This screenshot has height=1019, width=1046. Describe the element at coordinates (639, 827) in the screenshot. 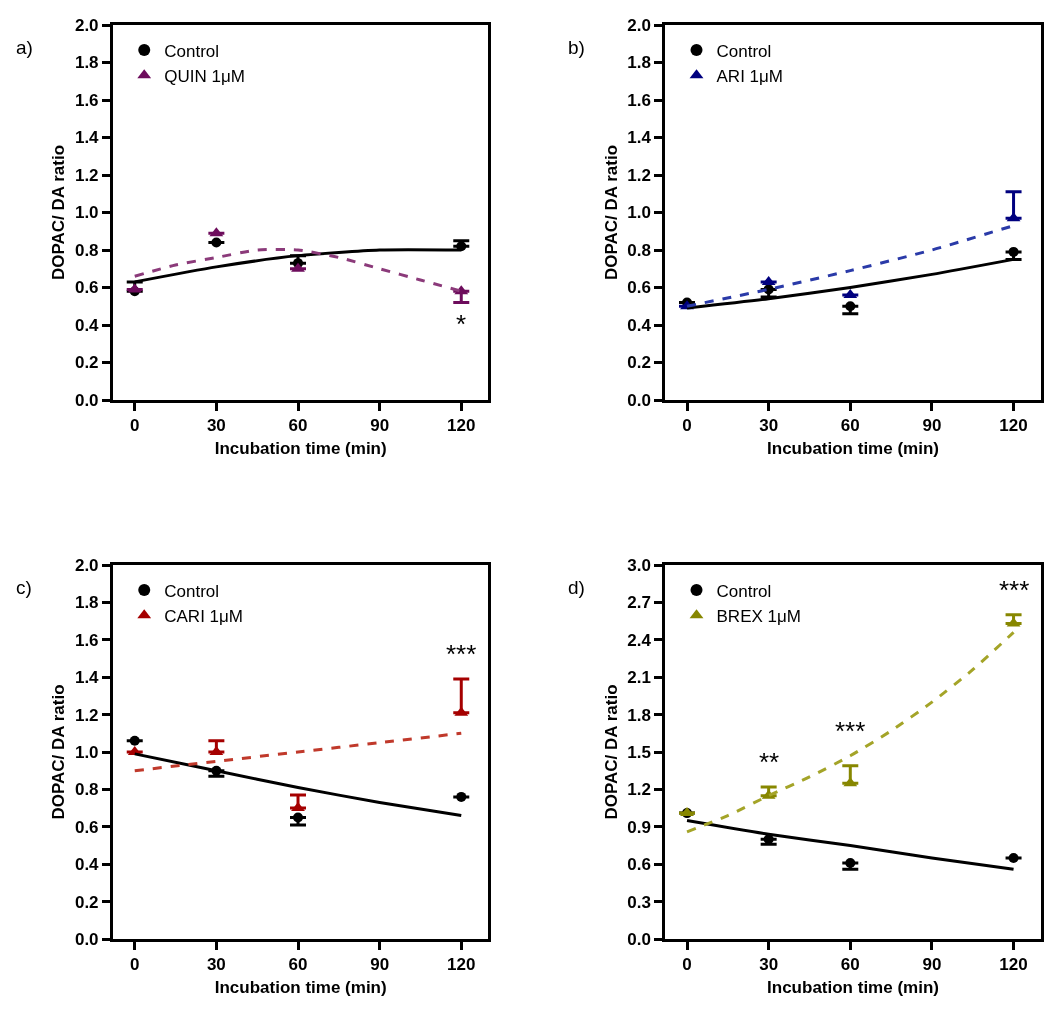

I see `y-tick-label: 0.9` at that location.